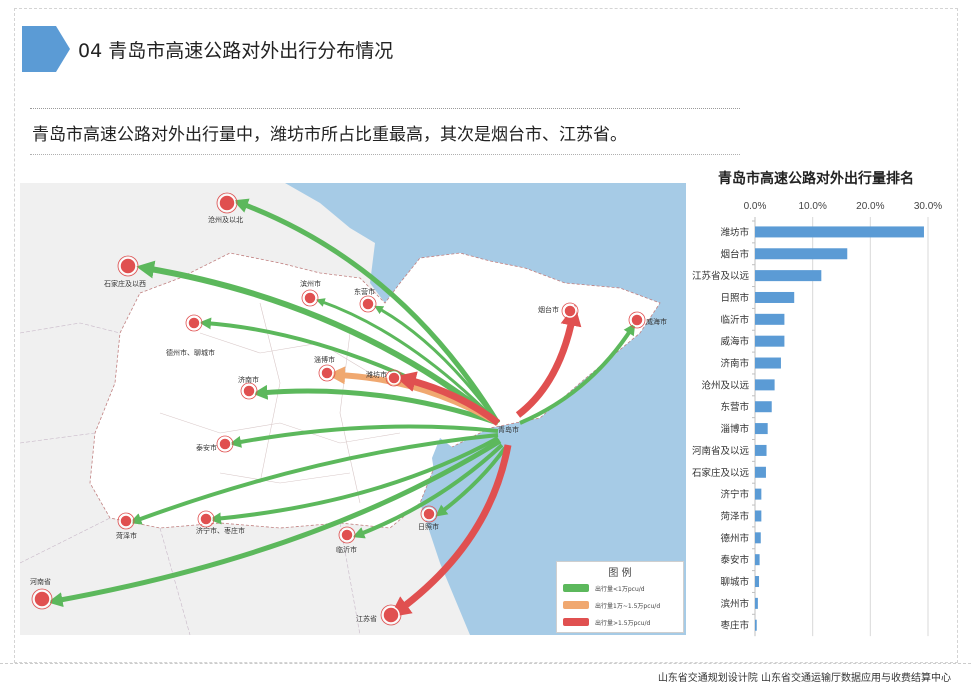  What do you see at coordinates (734, 298) in the screenshot?
I see `category-label: 日照市` at bounding box center [734, 298].